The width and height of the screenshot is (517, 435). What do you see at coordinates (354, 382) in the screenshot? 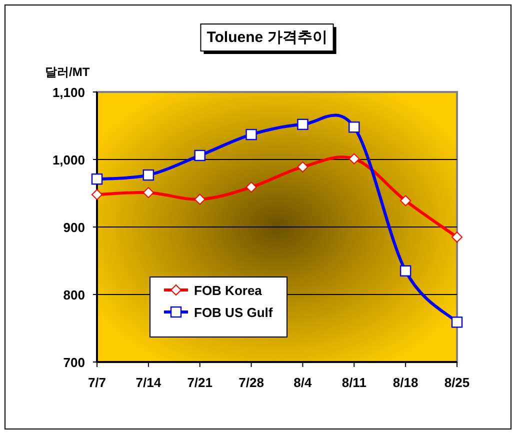
I see `x-tick-label: 8/11` at bounding box center [354, 382].